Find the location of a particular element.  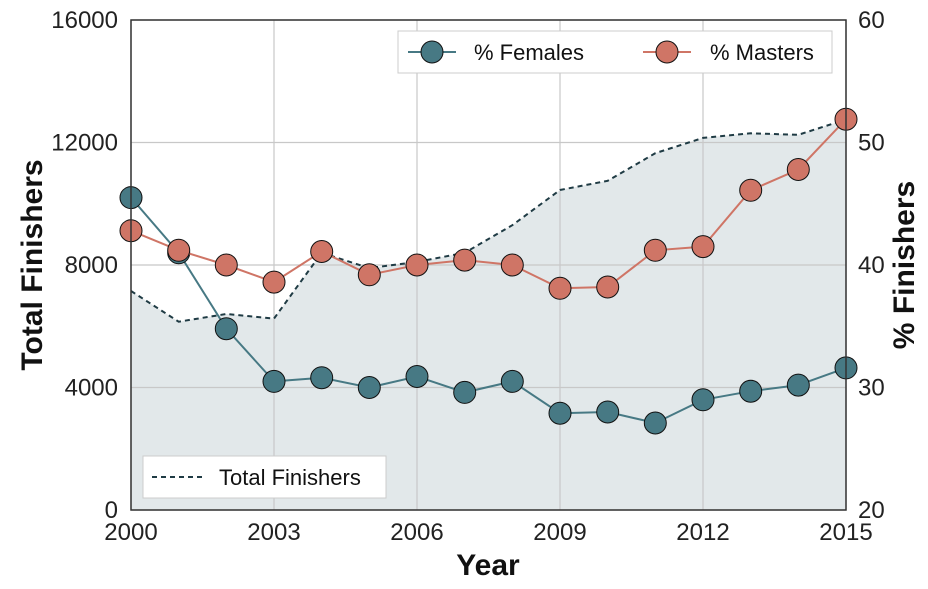

x-tick-label-1: 2003 is located at coordinates (273, 532).